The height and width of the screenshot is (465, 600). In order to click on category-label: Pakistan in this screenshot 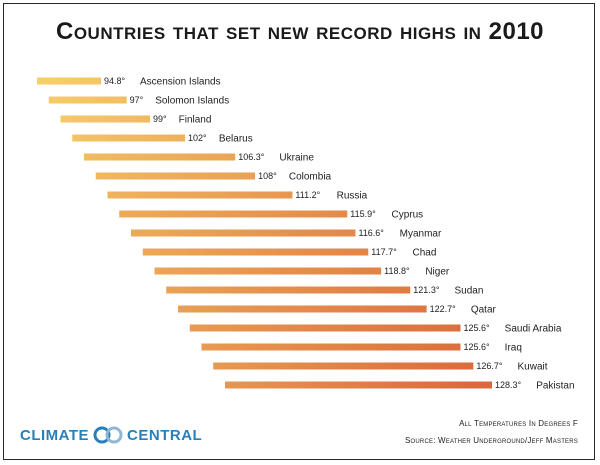, I will do `click(555, 386)`.